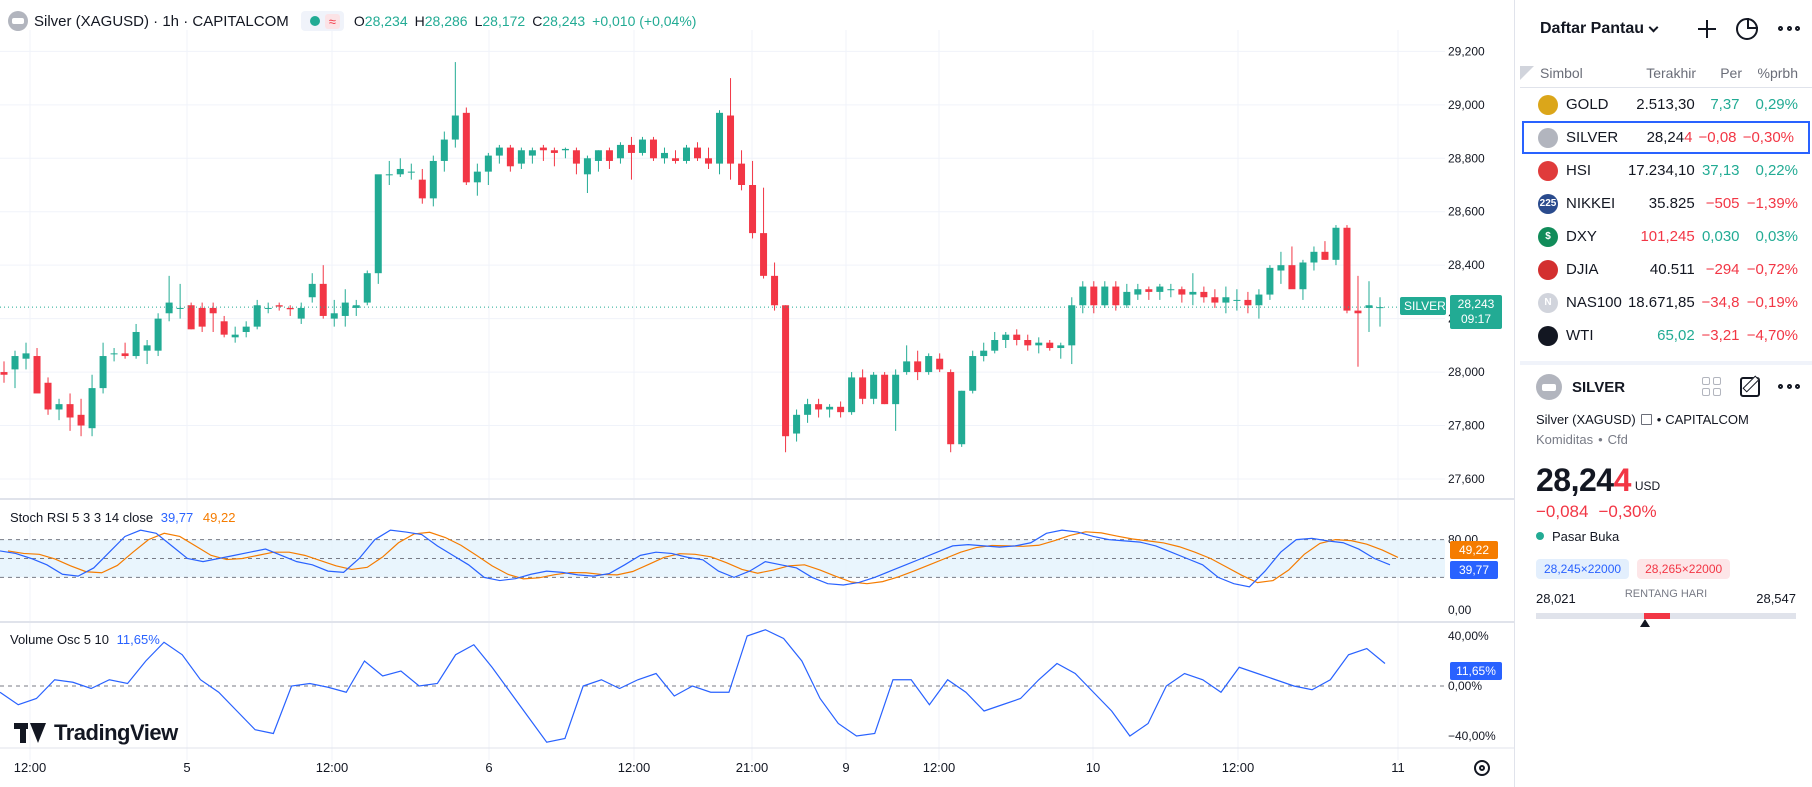  Describe the element at coordinates (1548, 170) in the screenshot. I see `hsi-icon` at that location.